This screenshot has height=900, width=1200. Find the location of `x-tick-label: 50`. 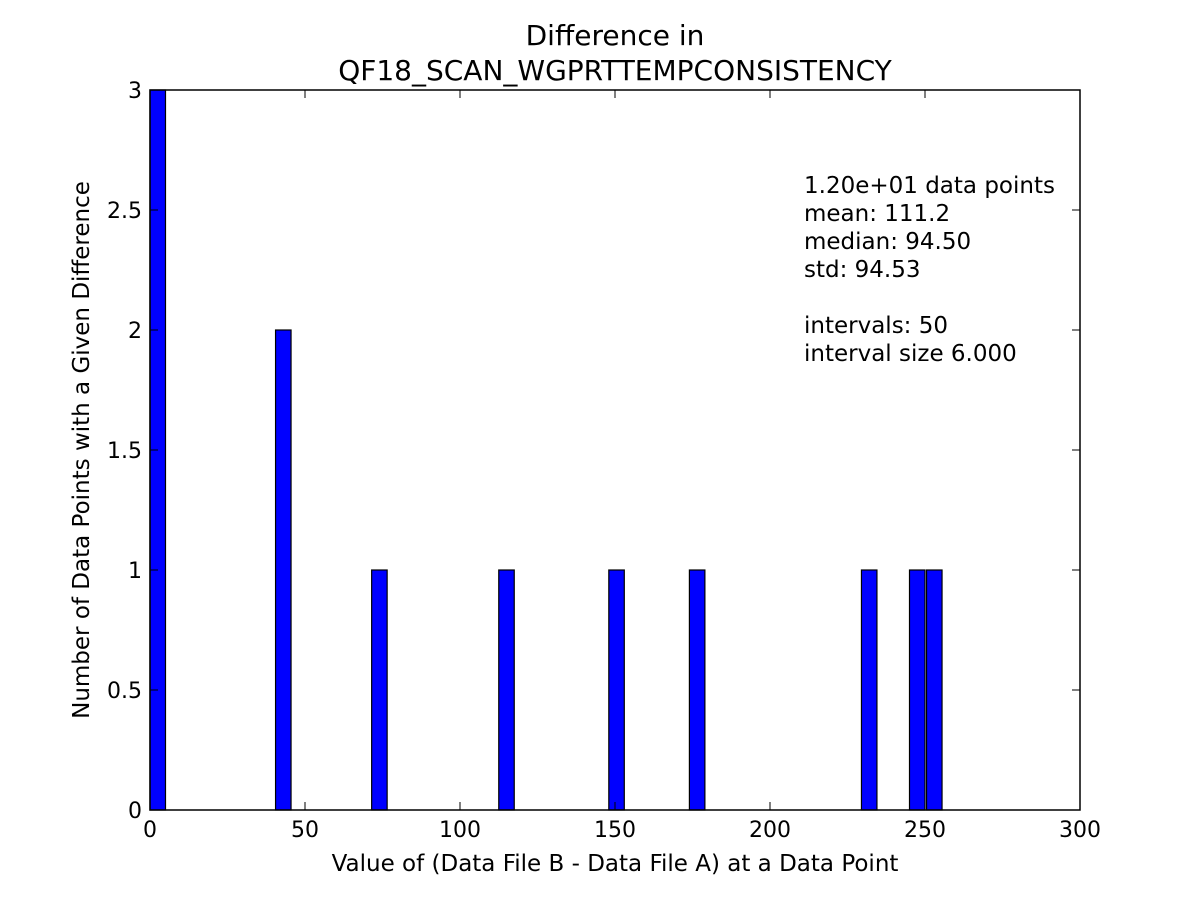

x-tick-label: 50 is located at coordinates (305, 830).